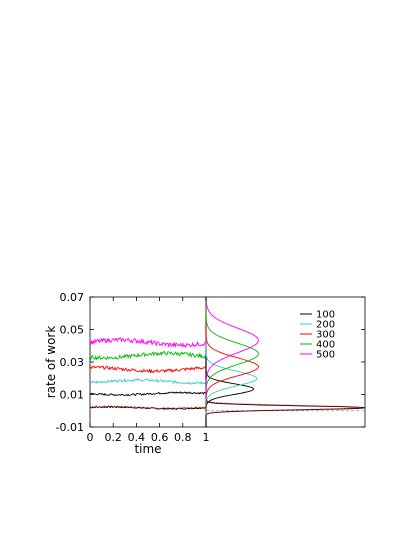 Image resolution: width=415 pixels, height=537 pixels. Describe the element at coordinates (70, 427) in the screenshot. I see `y-tick-label: -0.01` at that location.